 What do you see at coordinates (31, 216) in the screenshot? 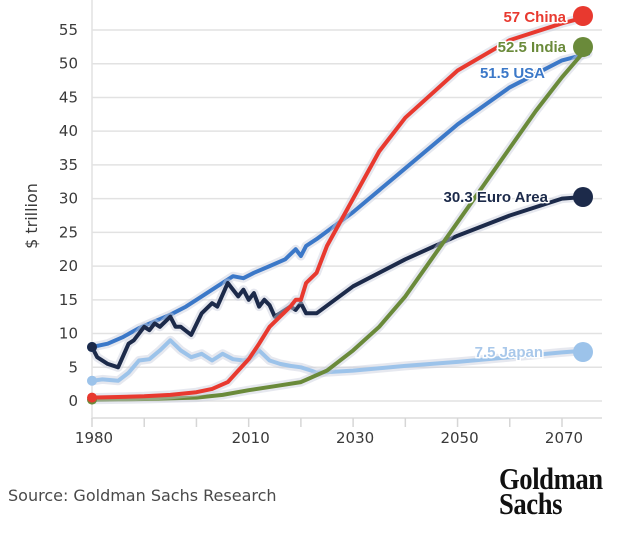
I see `y-axis-label: $ trillion` at bounding box center [31, 216].